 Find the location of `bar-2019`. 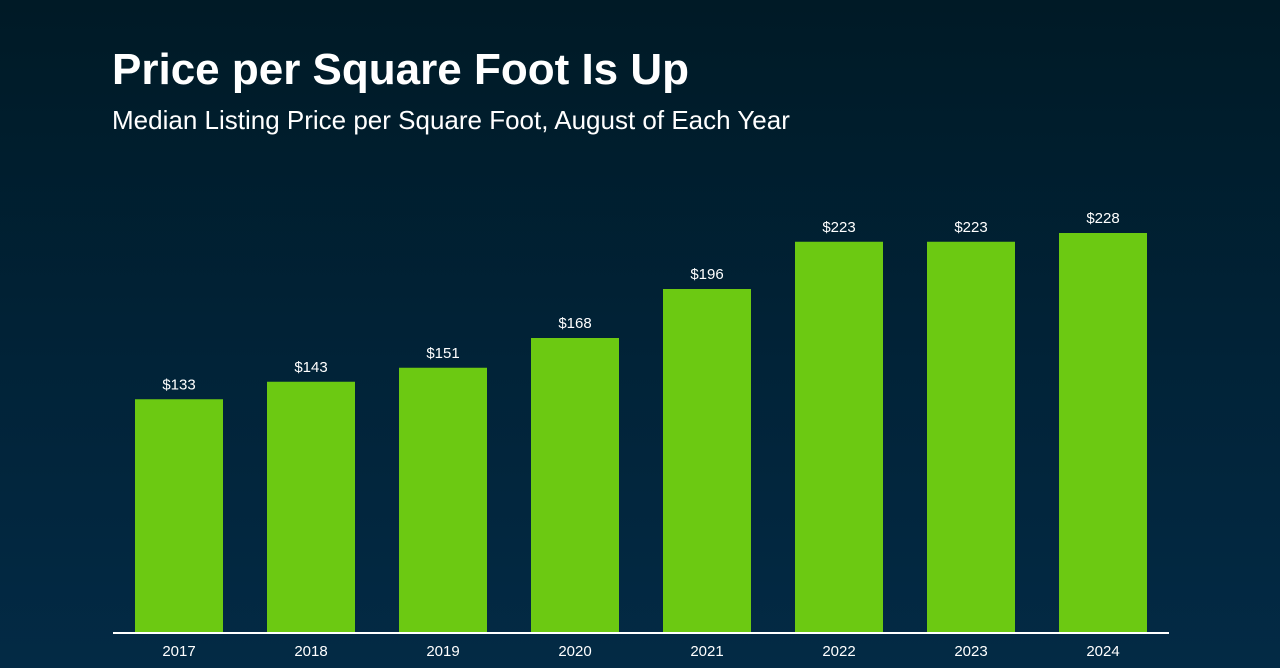

bar-2019 is located at coordinates (443, 499).